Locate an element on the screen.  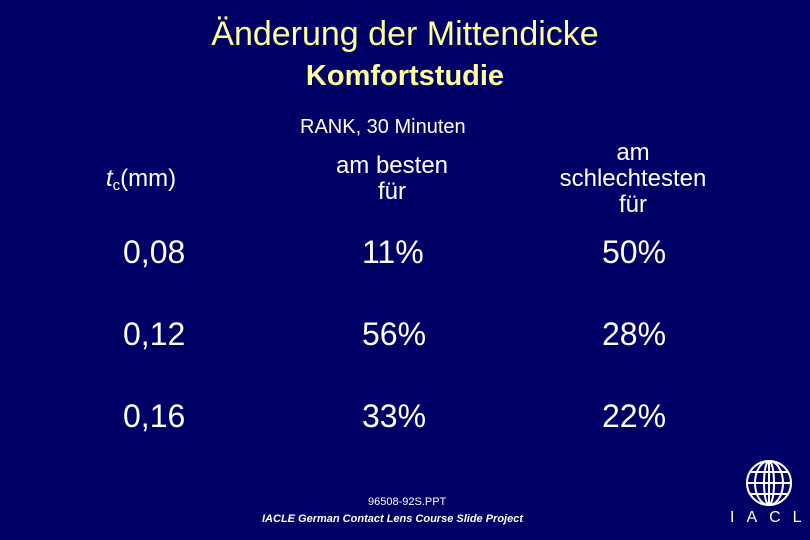
row1-best: 11% is located at coordinates (393, 252).